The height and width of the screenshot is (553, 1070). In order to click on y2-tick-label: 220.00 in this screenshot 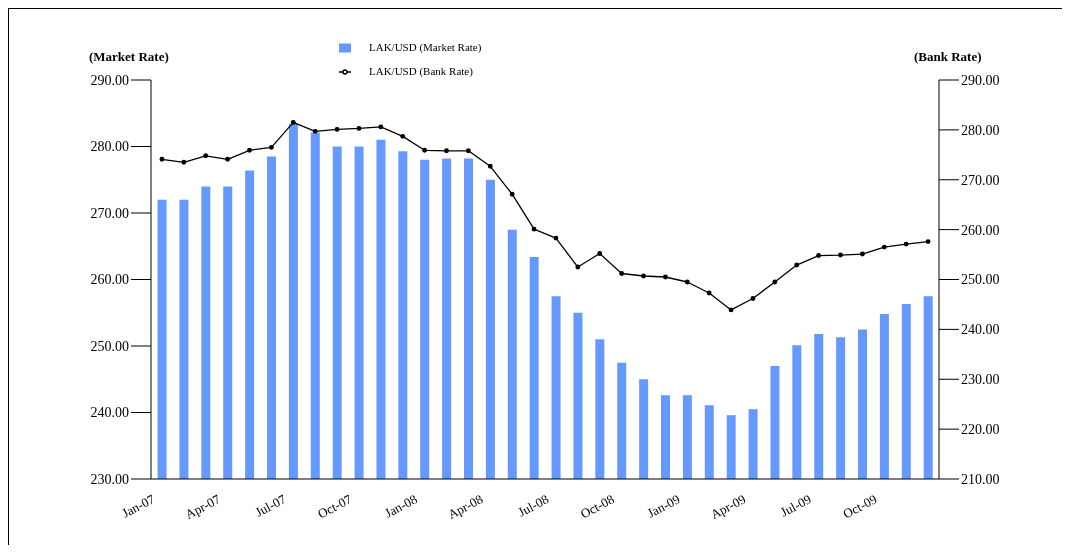, I will do `click(980, 430)`.